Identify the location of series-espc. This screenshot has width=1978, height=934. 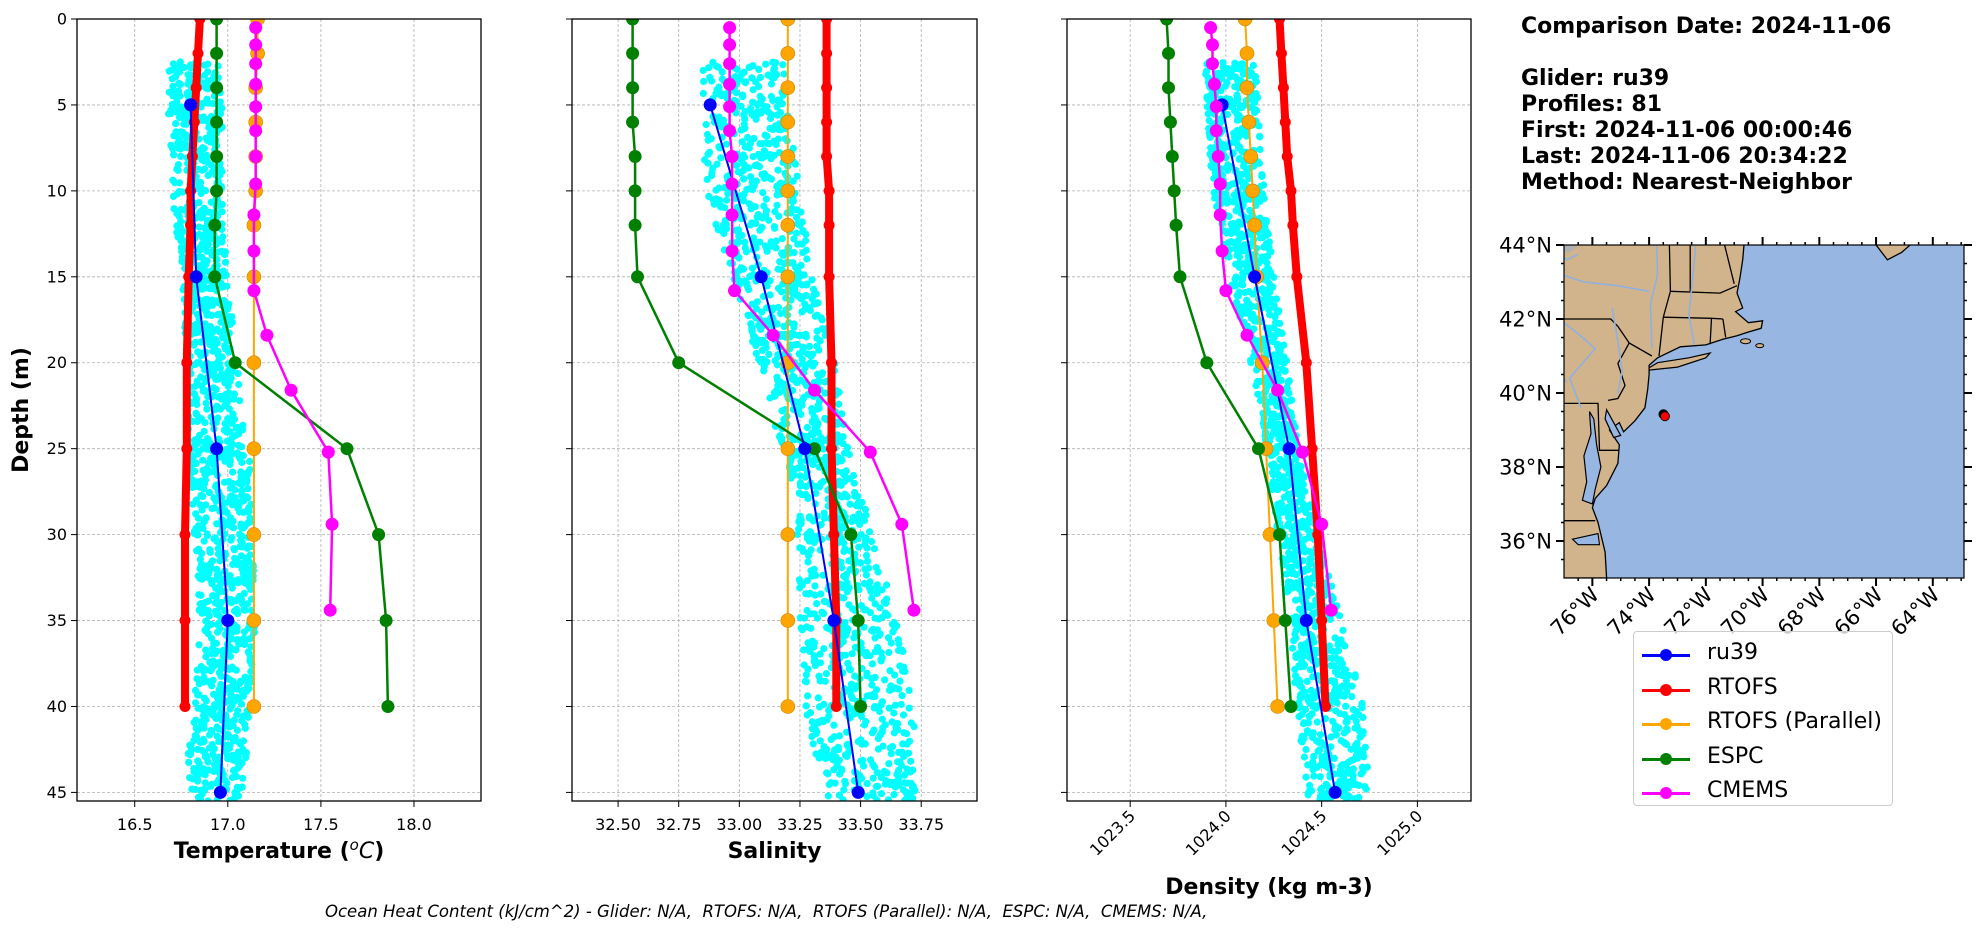
(301, 366).